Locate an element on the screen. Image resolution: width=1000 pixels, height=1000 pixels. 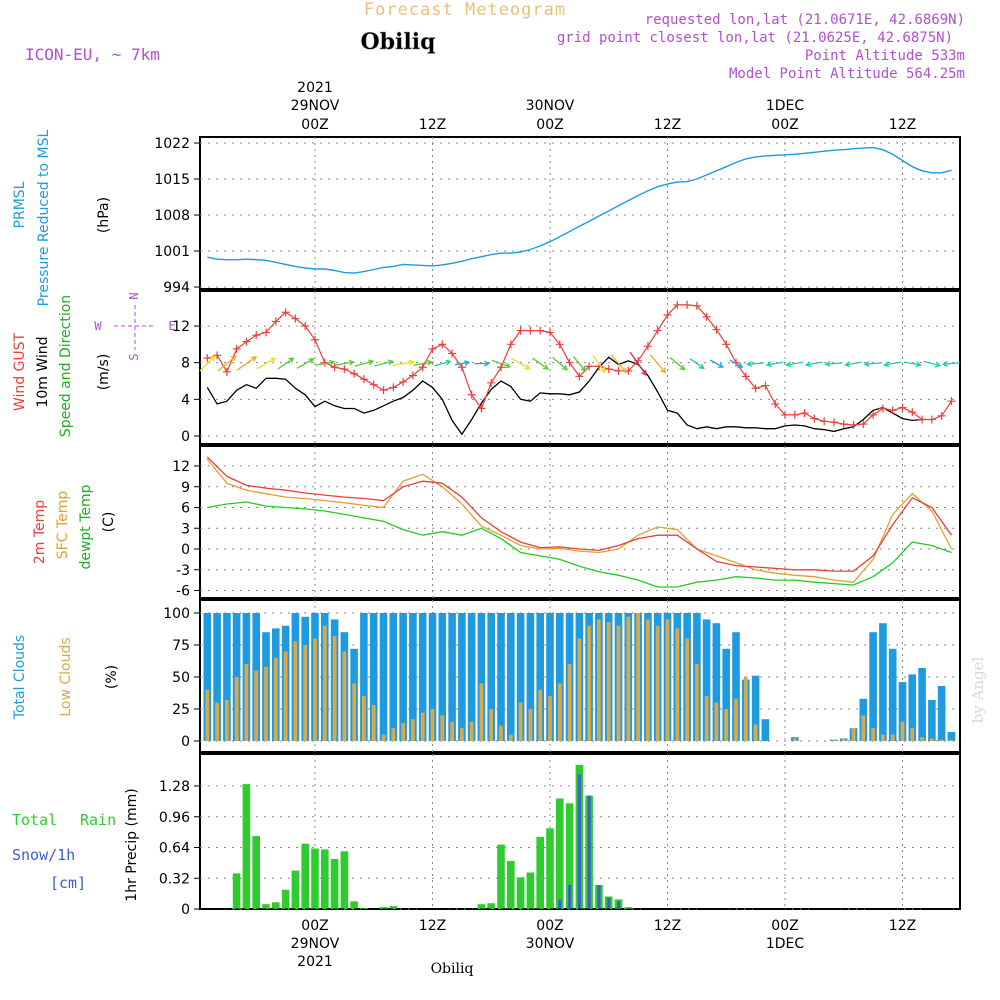
label-2m-temp: 2m Temp is located at coordinates (40, 532).